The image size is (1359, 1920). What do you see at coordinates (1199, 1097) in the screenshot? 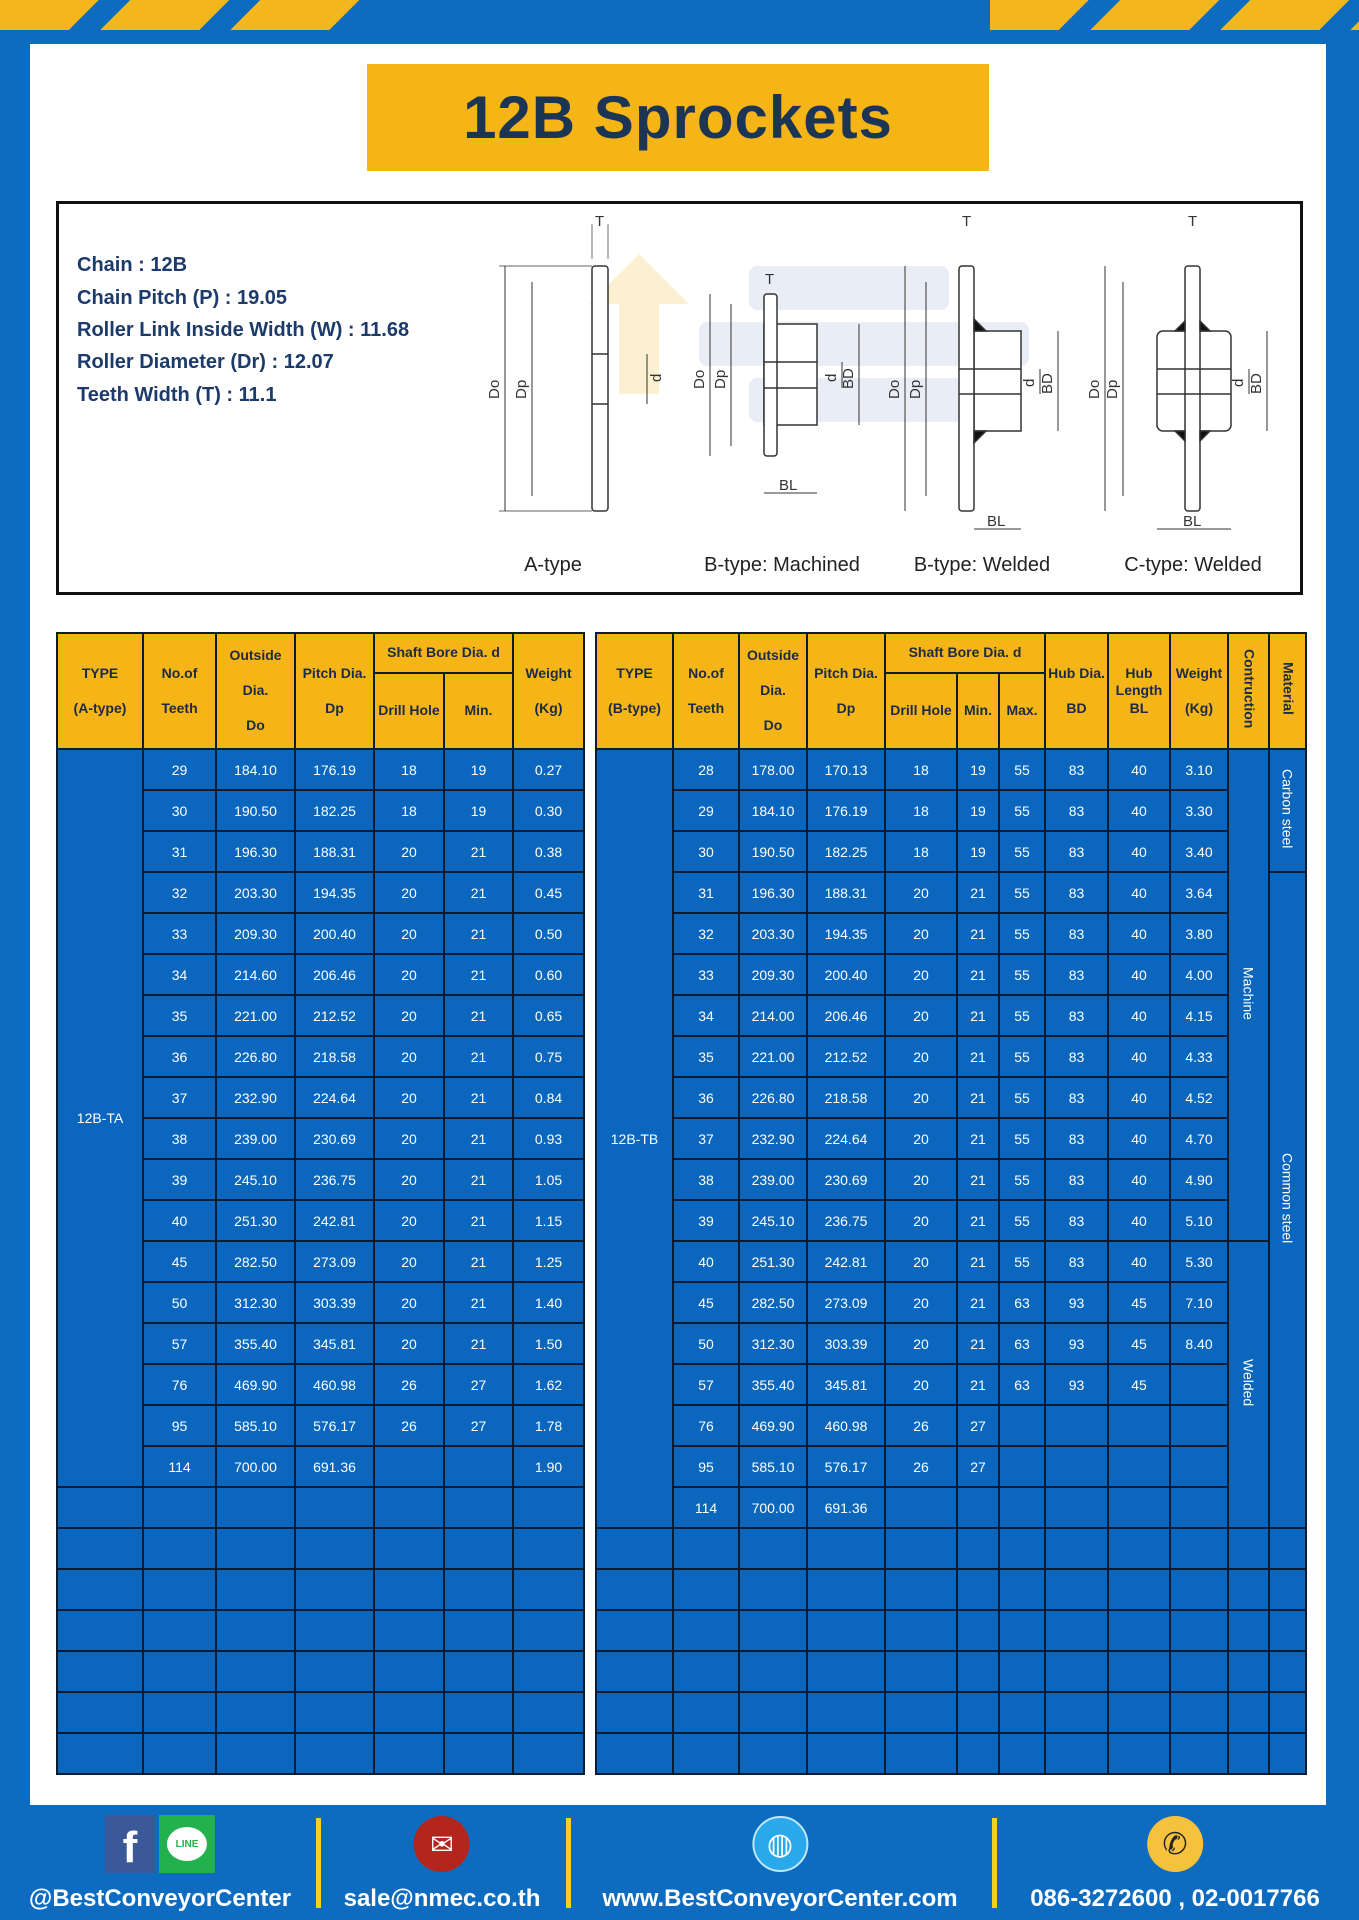
I see `weight-cell: 4.52` at bounding box center [1199, 1097].